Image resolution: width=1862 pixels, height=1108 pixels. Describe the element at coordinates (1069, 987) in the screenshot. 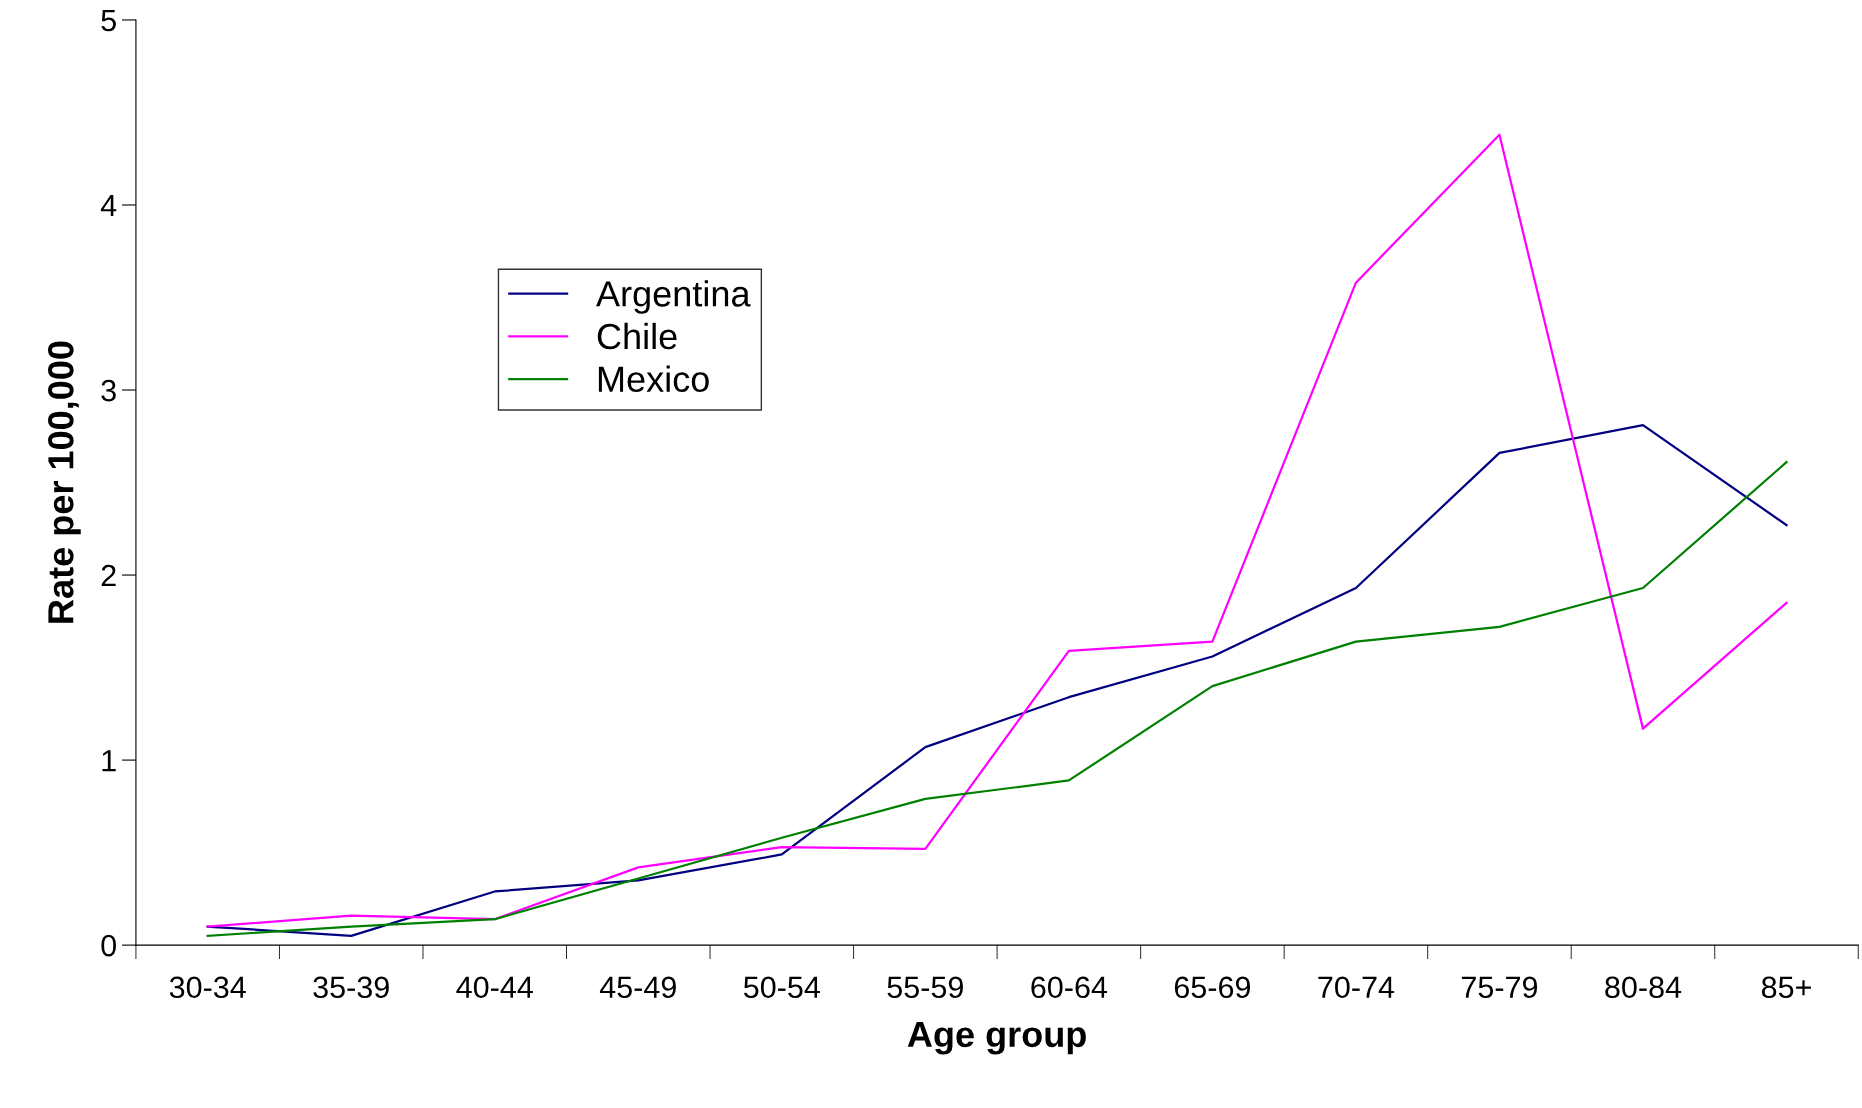

I see `x-tick-label: 60-64` at that location.